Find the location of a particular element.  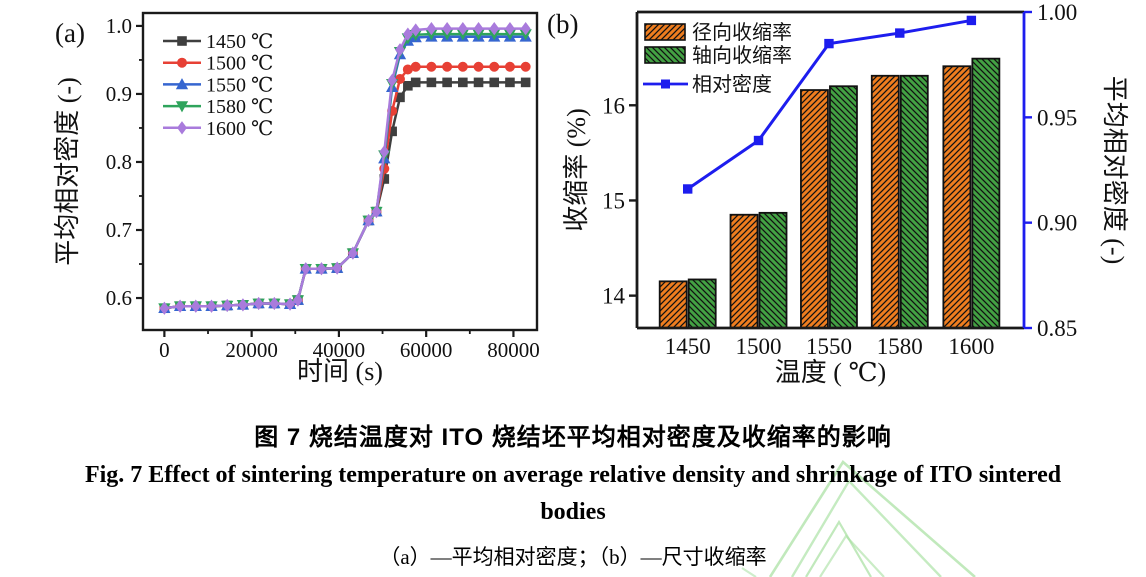

panel-label-b: (b) is located at coordinates (562, 24).